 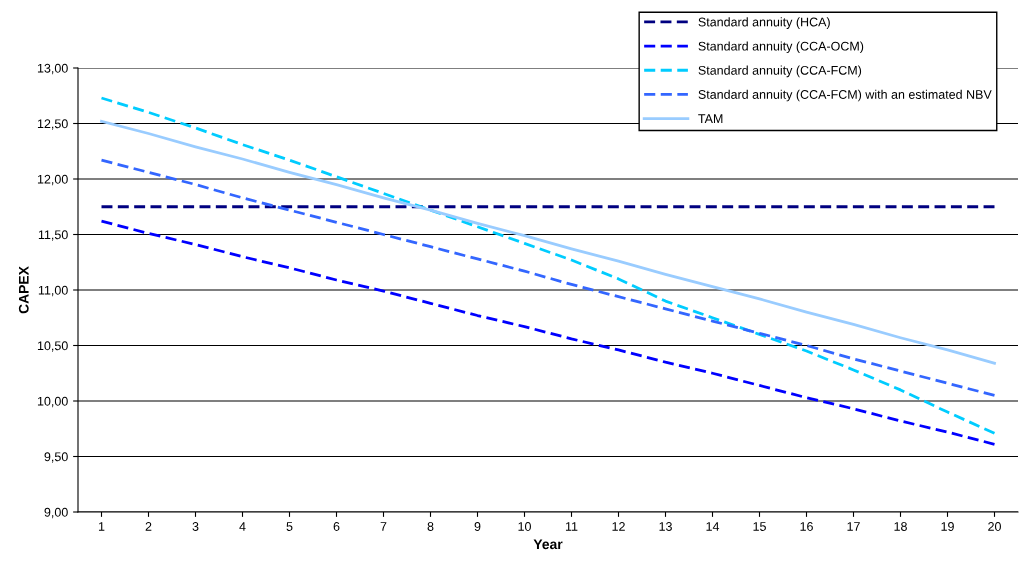 I want to click on x-tick-label: 16, so click(x=806, y=526).